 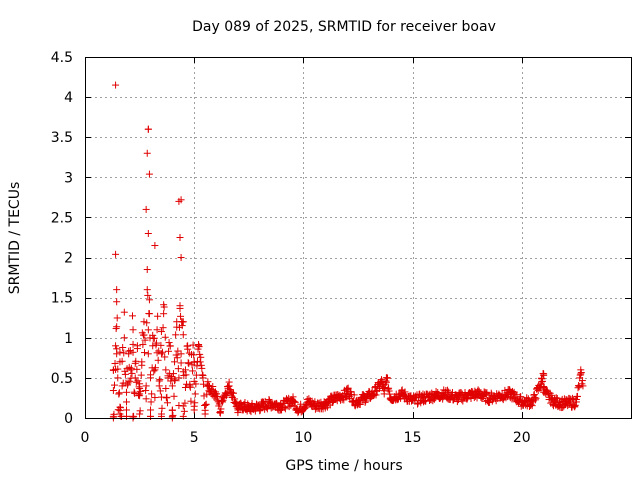 I want to click on y-tick-label: 2, so click(x=68, y=259).